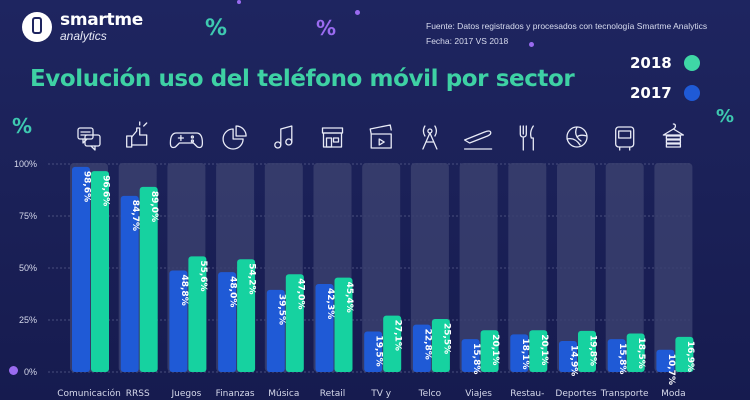  Describe the element at coordinates (106, 190) in the screenshot. I see `data-label: 96,6%` at that location.